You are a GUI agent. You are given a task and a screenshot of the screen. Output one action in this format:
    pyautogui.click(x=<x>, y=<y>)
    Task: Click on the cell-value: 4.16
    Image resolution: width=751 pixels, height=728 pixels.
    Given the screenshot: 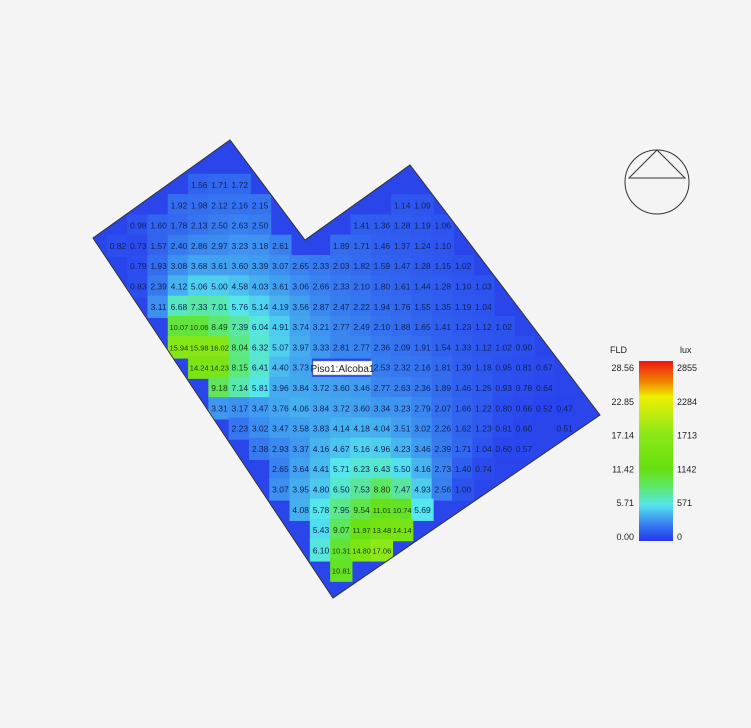 What is the action you would take?
    pyautogui.click(x=422, y=469)
    